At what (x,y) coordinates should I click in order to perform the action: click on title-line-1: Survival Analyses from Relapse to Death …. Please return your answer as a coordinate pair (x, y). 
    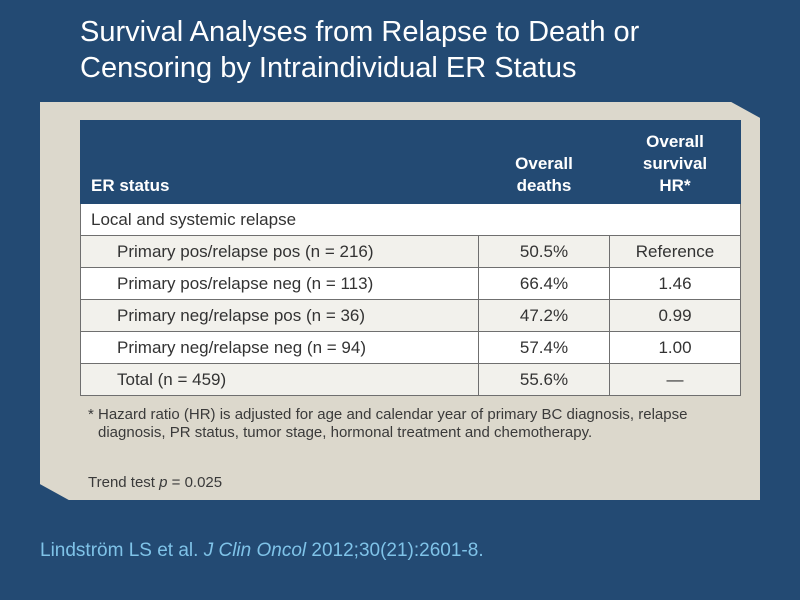
    Looking at the image, I should click on (360, 32).